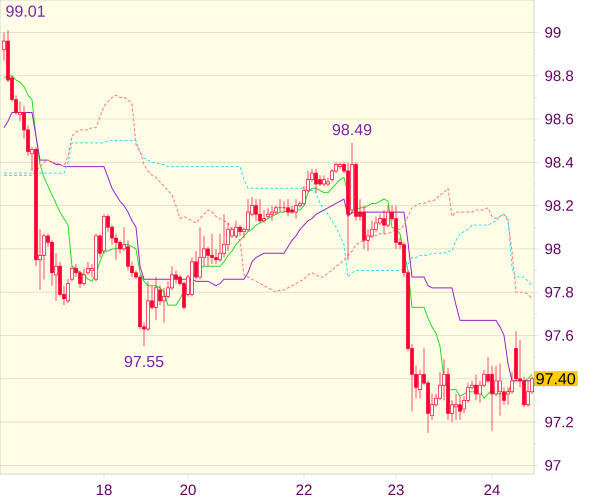 This screenshot has width=600, height=497. Describe the element at coordinates (559, 335) in the screenshot. I see `y-tick-label: 97.6` at that location.